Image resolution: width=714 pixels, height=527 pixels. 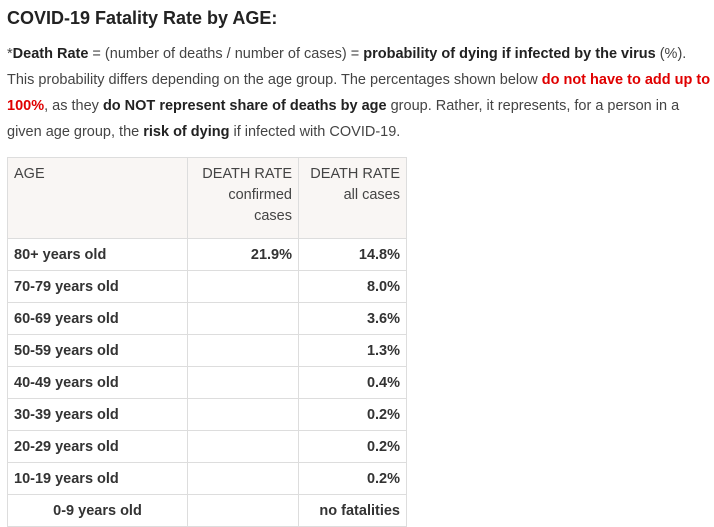 What do you see at coordinates (97, 510) in the screenshot?
I see `age-cell: 0-9 years old` at bounding box center [97, 510].